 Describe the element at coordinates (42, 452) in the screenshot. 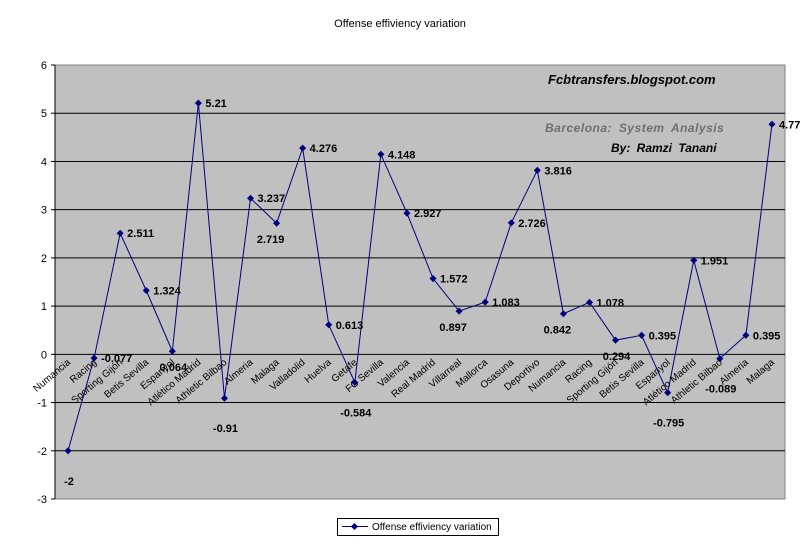

I see `y-tick-label: -2` at that location.